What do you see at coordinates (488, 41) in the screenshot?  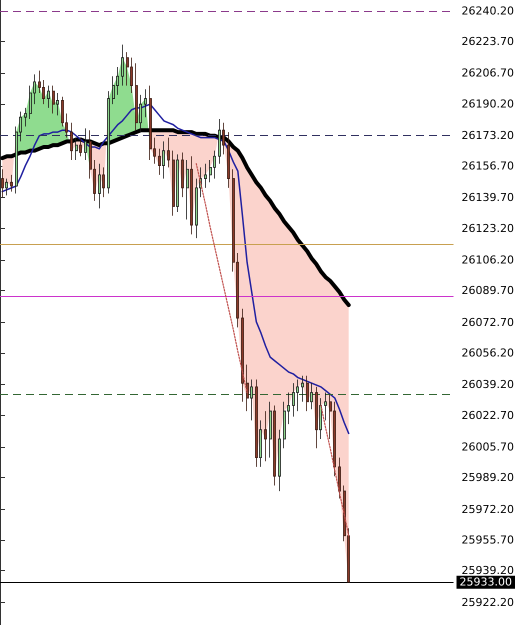 I see `y-tick-label: 26223.70` at bounding box center [488, 41].